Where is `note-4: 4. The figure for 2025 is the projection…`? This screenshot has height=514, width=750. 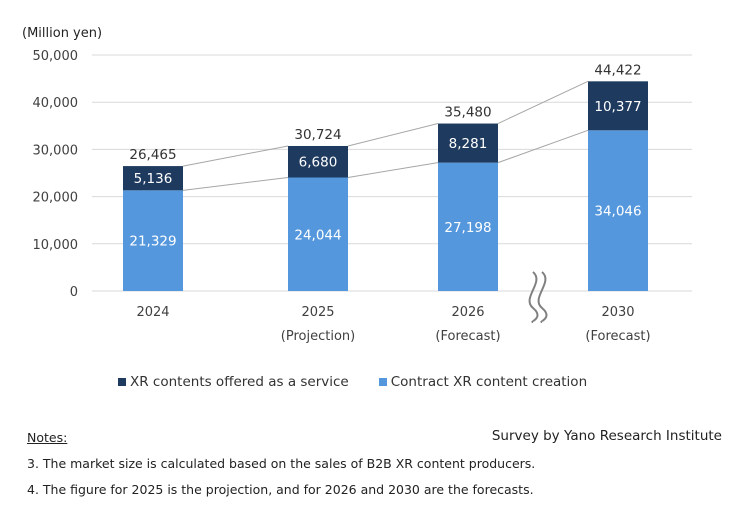 note-4: 4. The figure for 2025 is the projection… is located at coordinates (280, 489).